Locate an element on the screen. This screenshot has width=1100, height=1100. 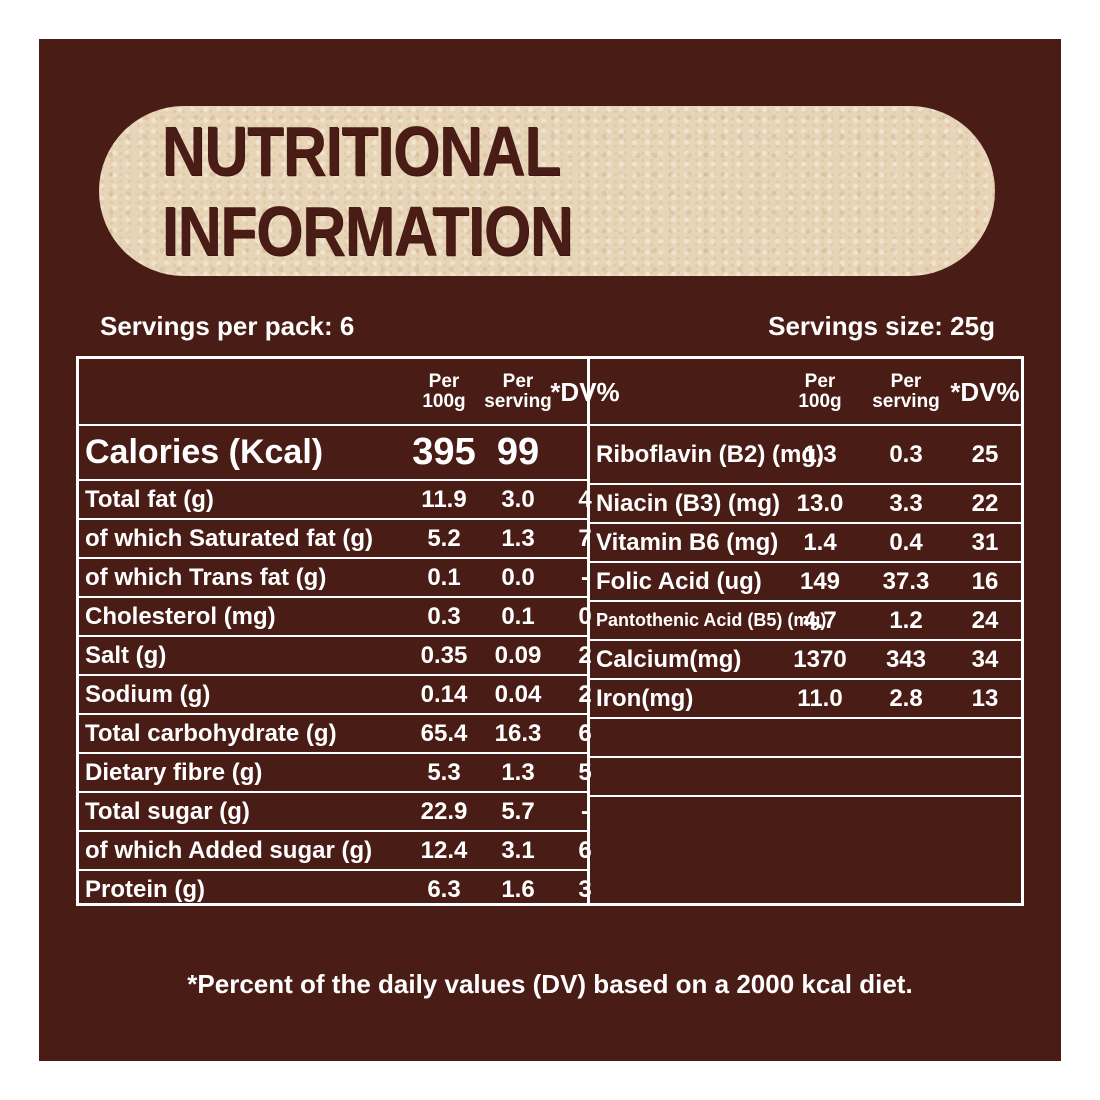
value-per-serving: 0.09 is located at coordinates (518, 655).